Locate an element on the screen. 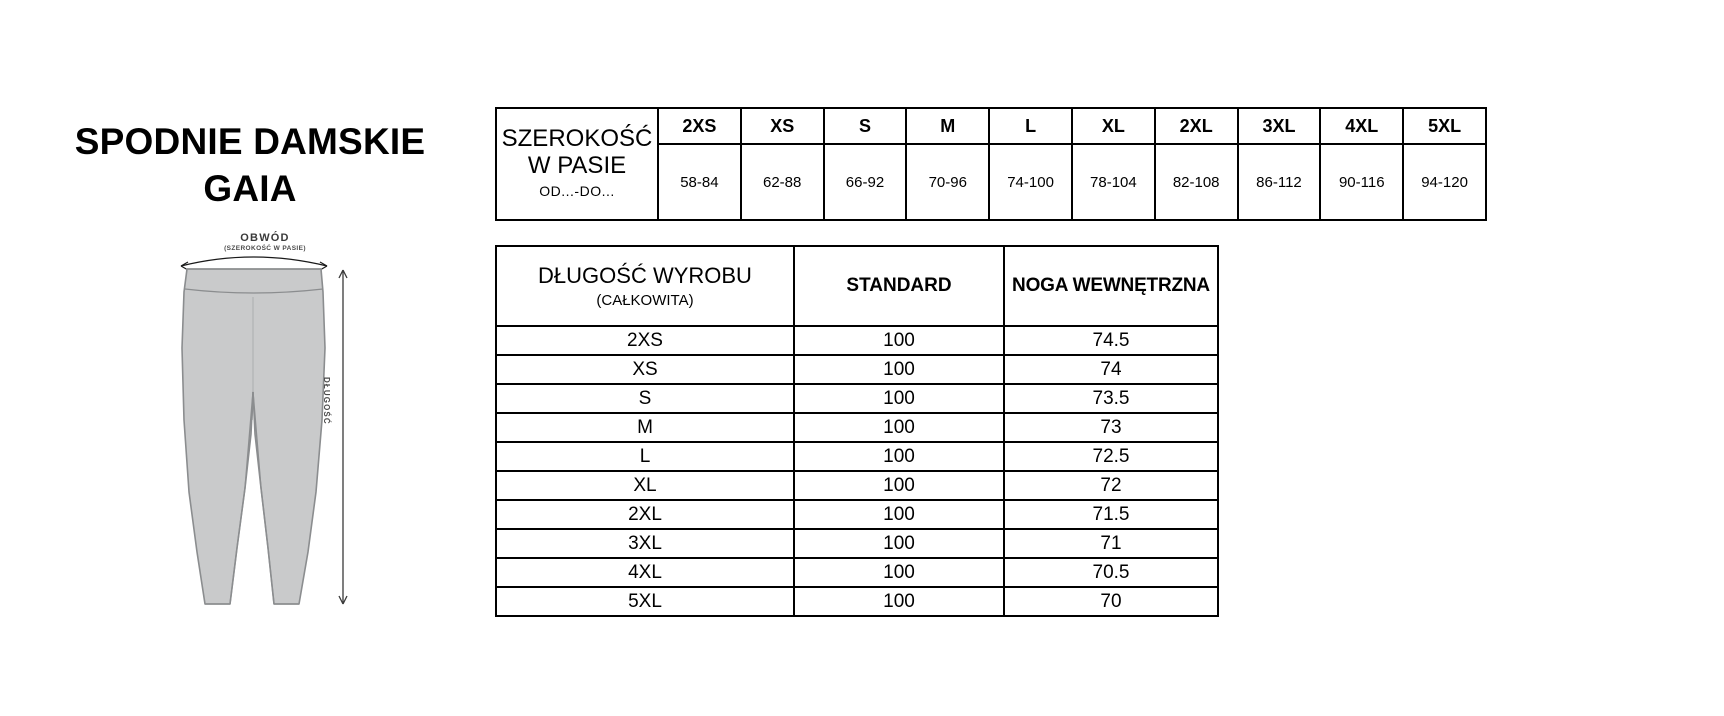  circumference-sublabel: (SZEROKOŚĆ W PASIE) is located at coordinates (265, 248).